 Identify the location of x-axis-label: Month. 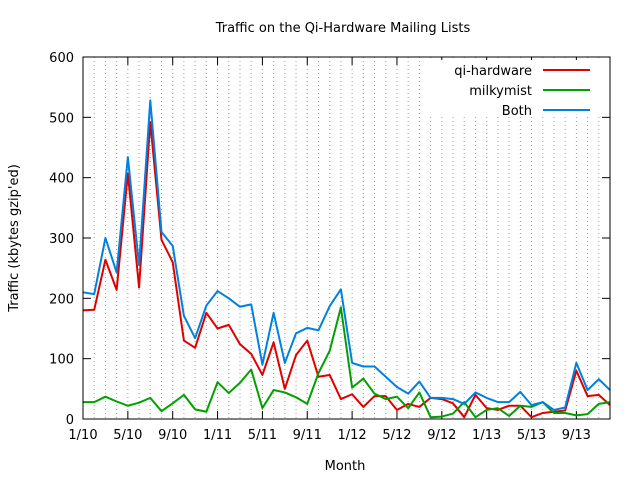
(345, 466).